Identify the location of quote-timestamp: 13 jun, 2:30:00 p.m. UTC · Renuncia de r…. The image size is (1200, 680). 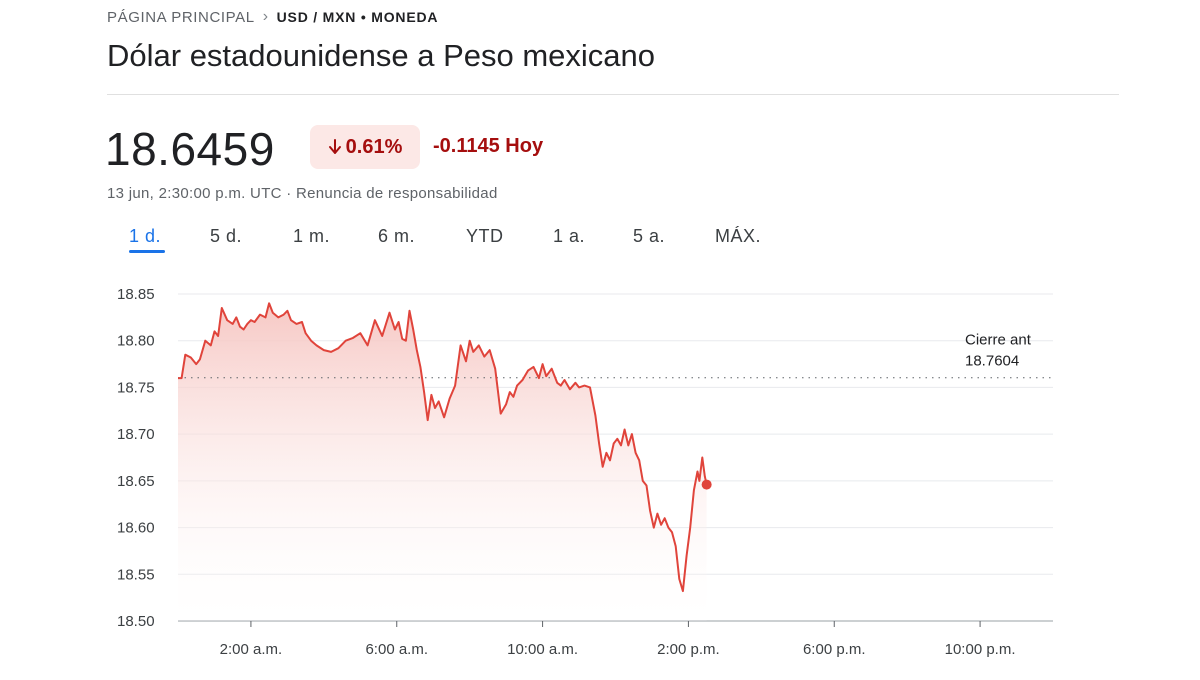
(302, 193).